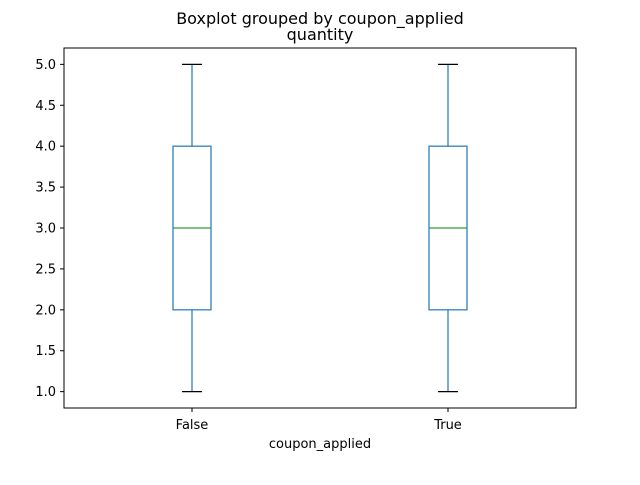 This screenshot has height=485, width=640. I want to click on y-tick-label: 1.5, so click(45, 351).